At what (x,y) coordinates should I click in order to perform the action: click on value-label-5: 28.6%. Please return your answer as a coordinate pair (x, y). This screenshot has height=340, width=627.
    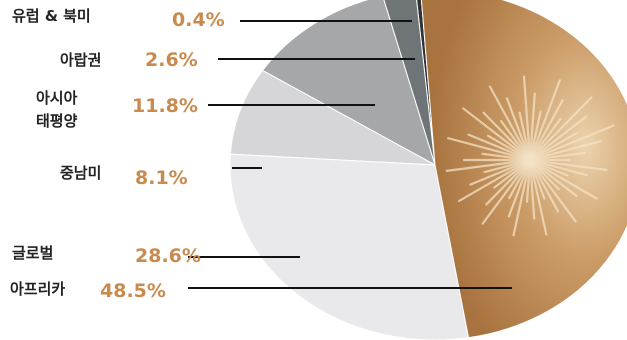
    Looking at the image, I should click on (168, 256).